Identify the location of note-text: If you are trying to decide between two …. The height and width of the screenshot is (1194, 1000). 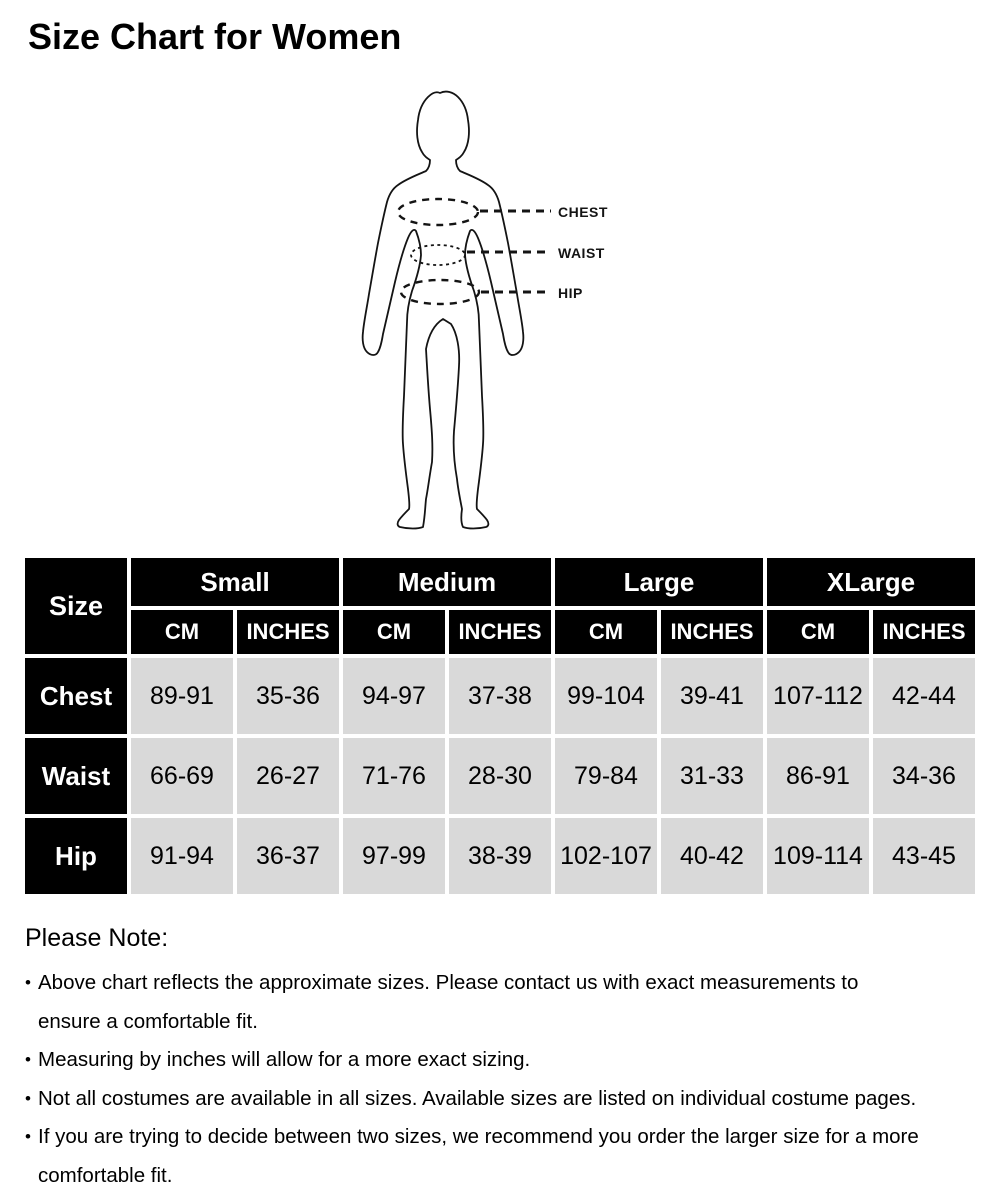
(504, 1156).